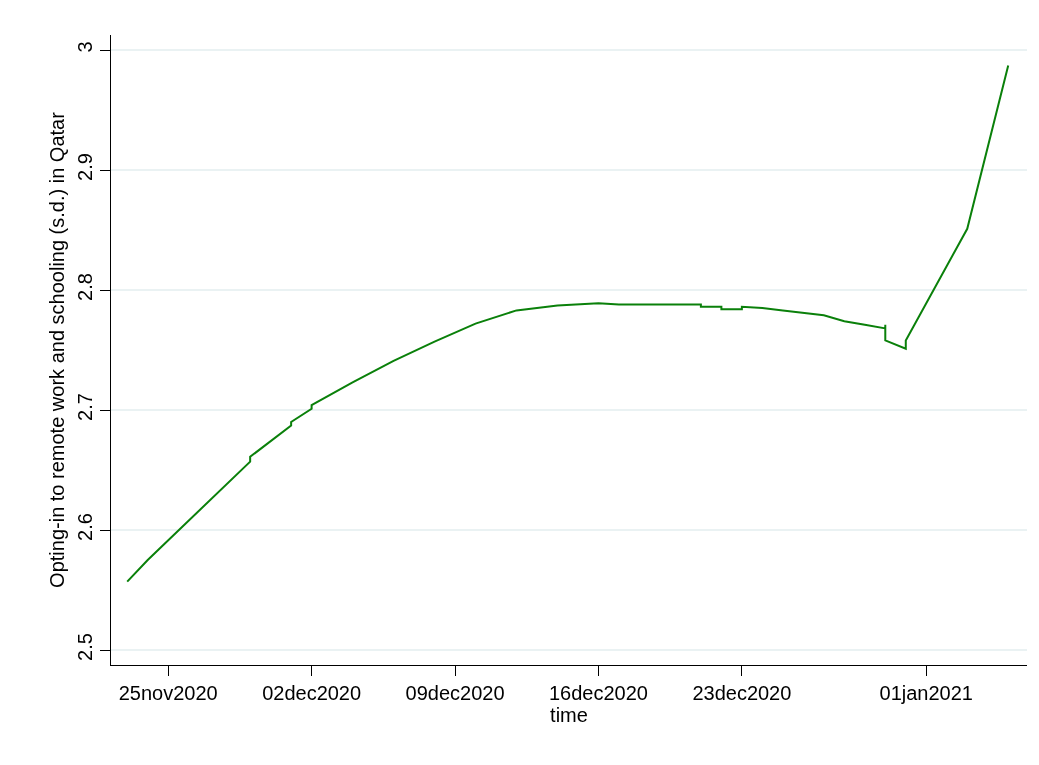 This screenshot has height=765, width=1039. Describe the element at coordinates (85, 407) in the screenshot. I see `y-tick-label: 2.7` at that location.